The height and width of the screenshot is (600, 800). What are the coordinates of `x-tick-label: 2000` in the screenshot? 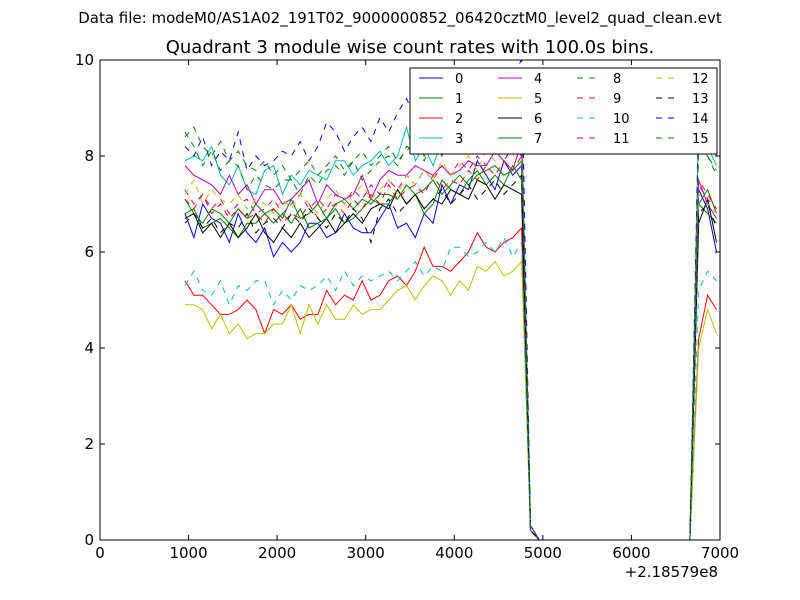 It's located at (277, 553).